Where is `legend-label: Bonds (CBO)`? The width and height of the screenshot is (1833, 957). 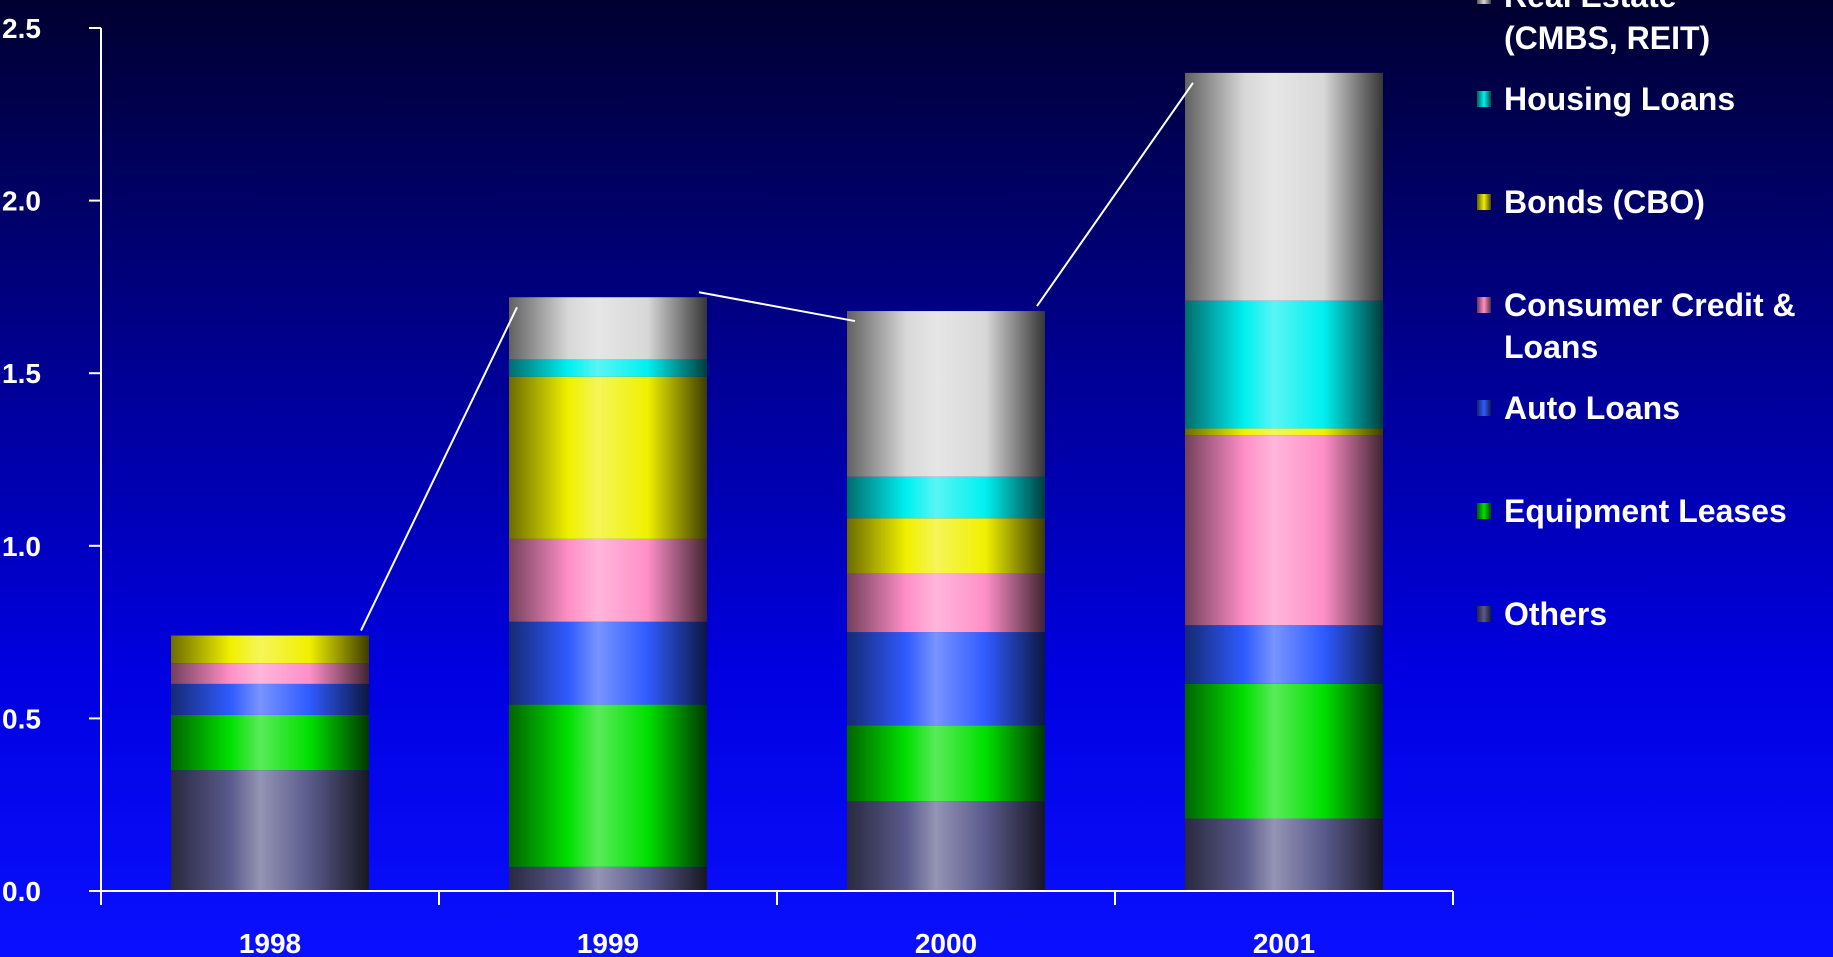 legend-label: Bonds (CBO) is located at coordinates (1604, 202).